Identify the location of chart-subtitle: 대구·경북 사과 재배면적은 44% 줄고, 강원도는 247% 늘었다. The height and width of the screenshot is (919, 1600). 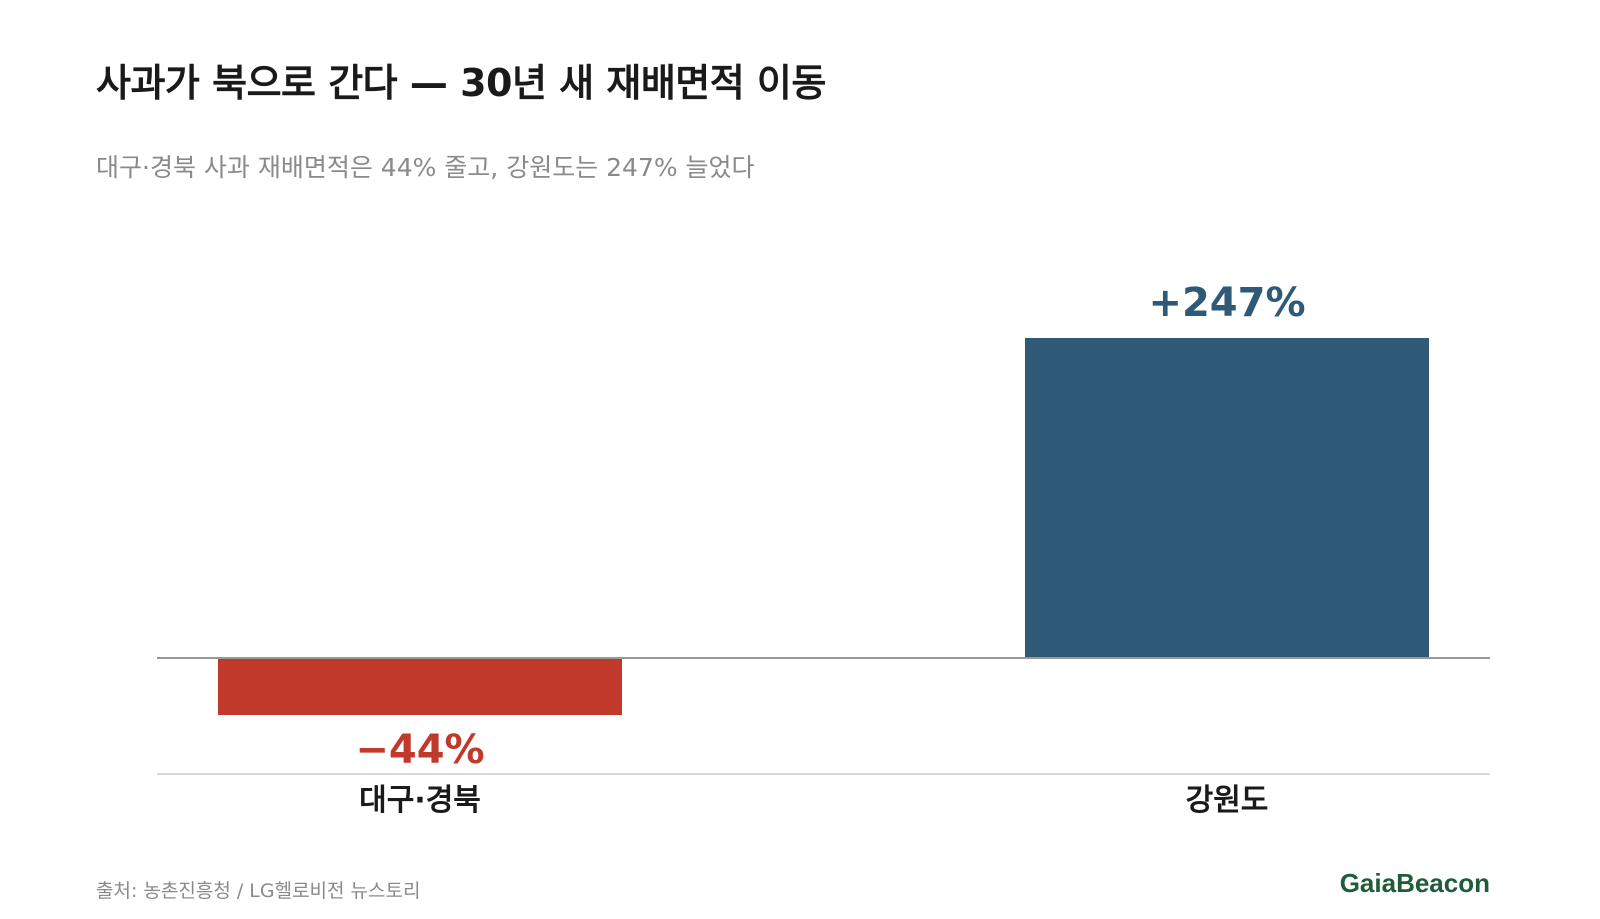
(425, 167).